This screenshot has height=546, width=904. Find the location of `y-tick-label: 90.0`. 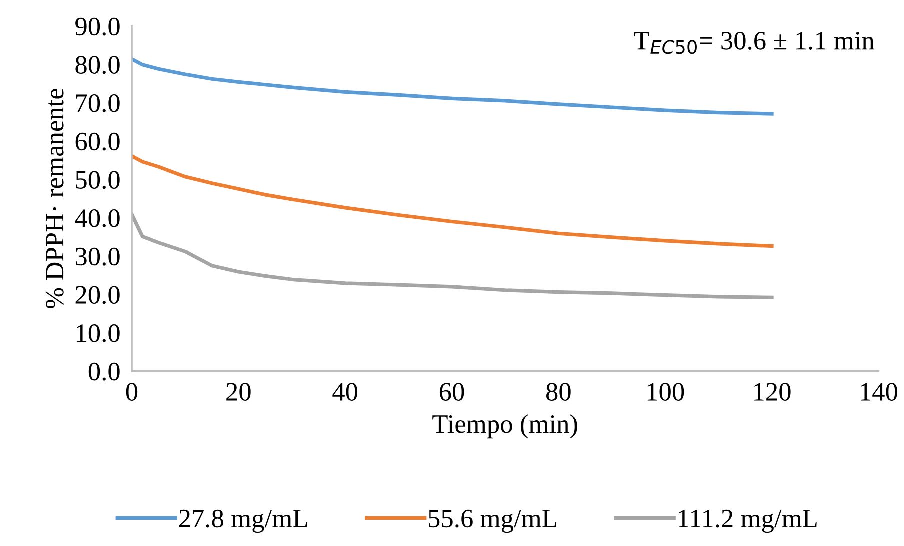

y-tick-label: 90.0 is located at coordinates (98, 27).